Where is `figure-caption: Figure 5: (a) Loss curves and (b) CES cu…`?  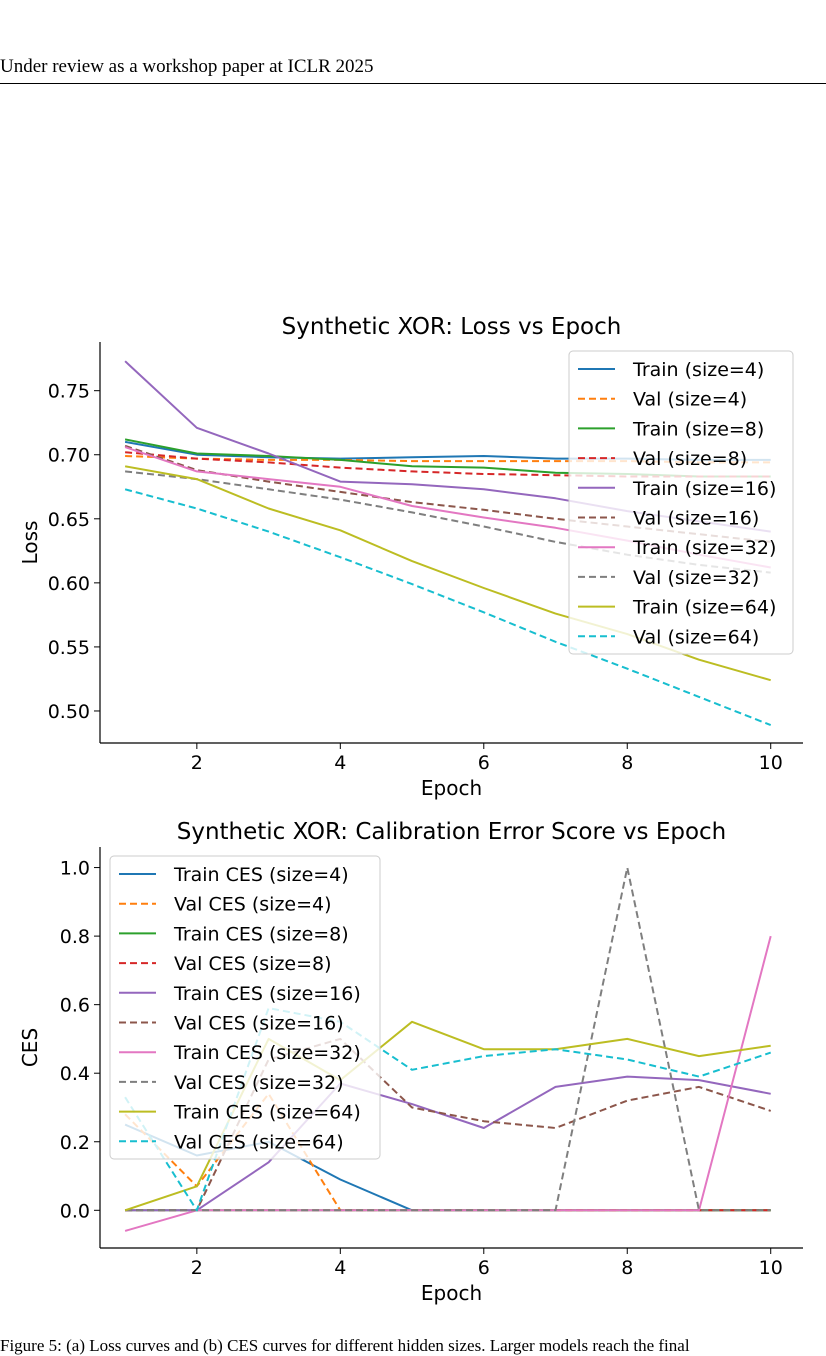
figure-caption: Figure 5: (a) Loss curves and (b) CES cu… is located at coordinates (345, 1345).